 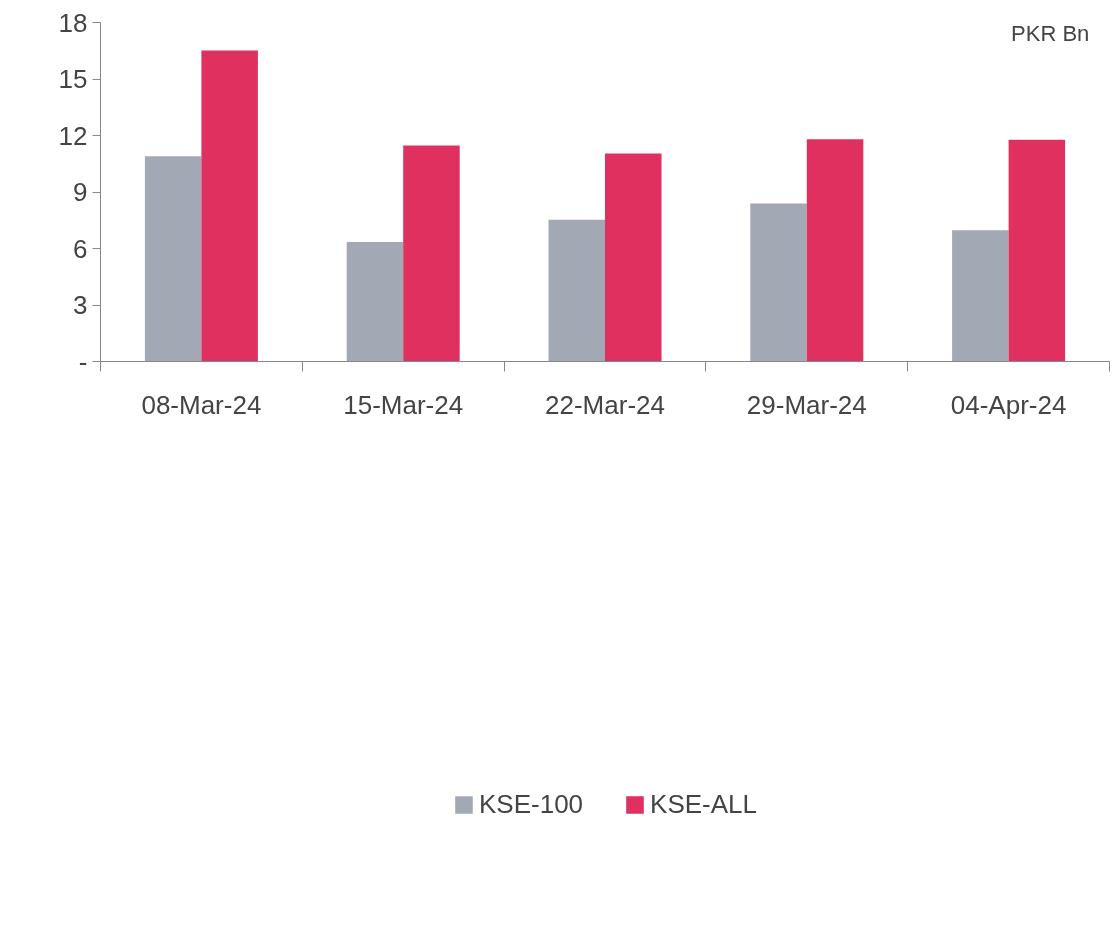 I want to click on x-tick-label: 04-Apr-24, so click(x=1008, y=404).